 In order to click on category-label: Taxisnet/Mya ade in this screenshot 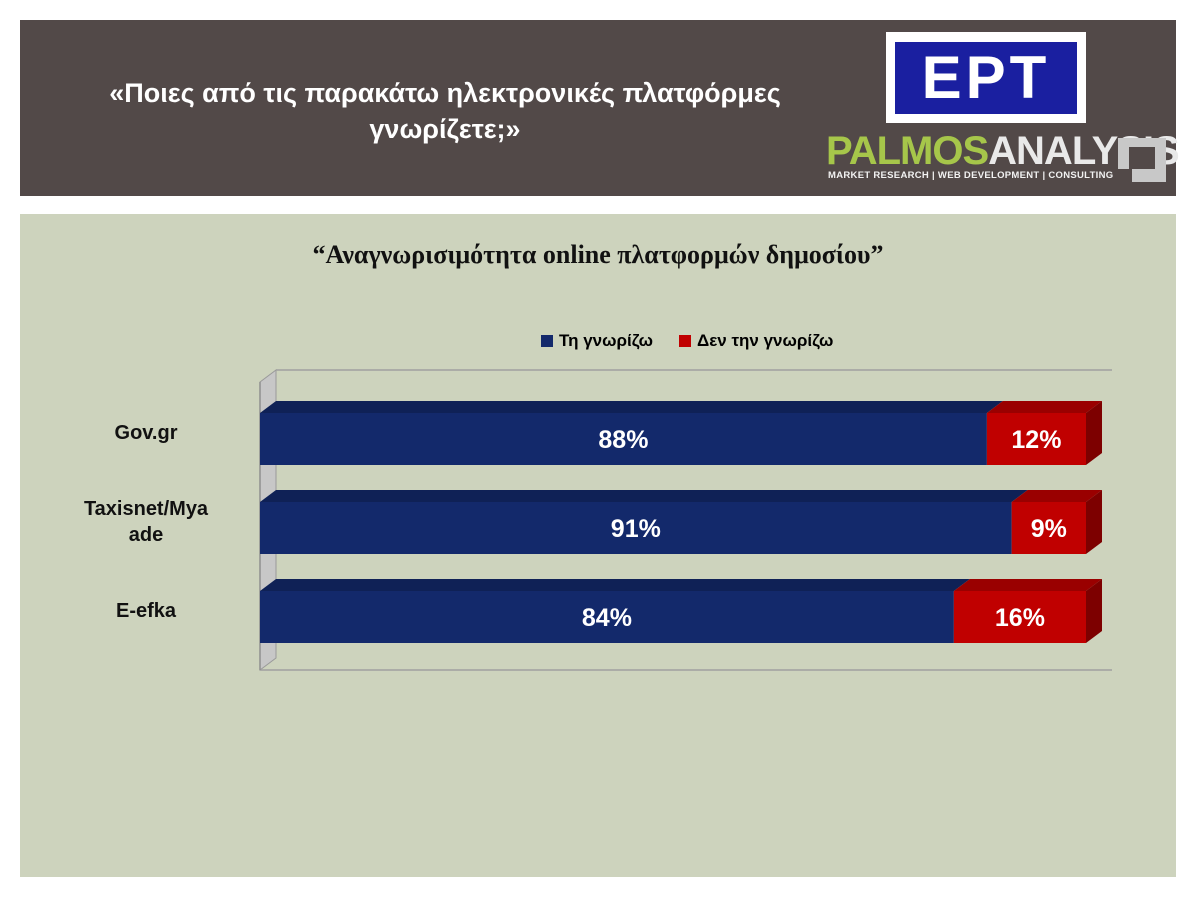, I will do `click(146, 522)`.